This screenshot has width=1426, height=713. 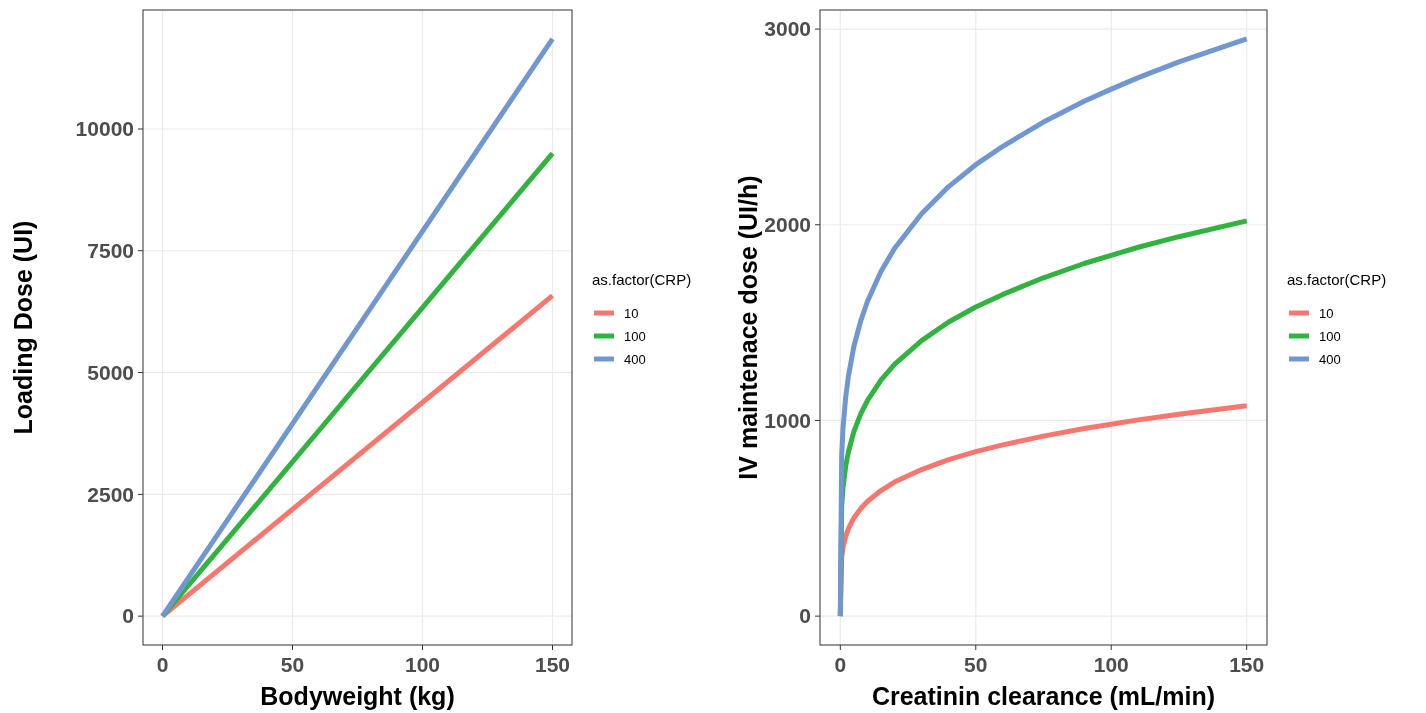 What do you see at coordinates (748, 327) in the screenshot?
I see `y-axis-title: IV maintenace dose (UI/h)` at bounding box center [748, 327].